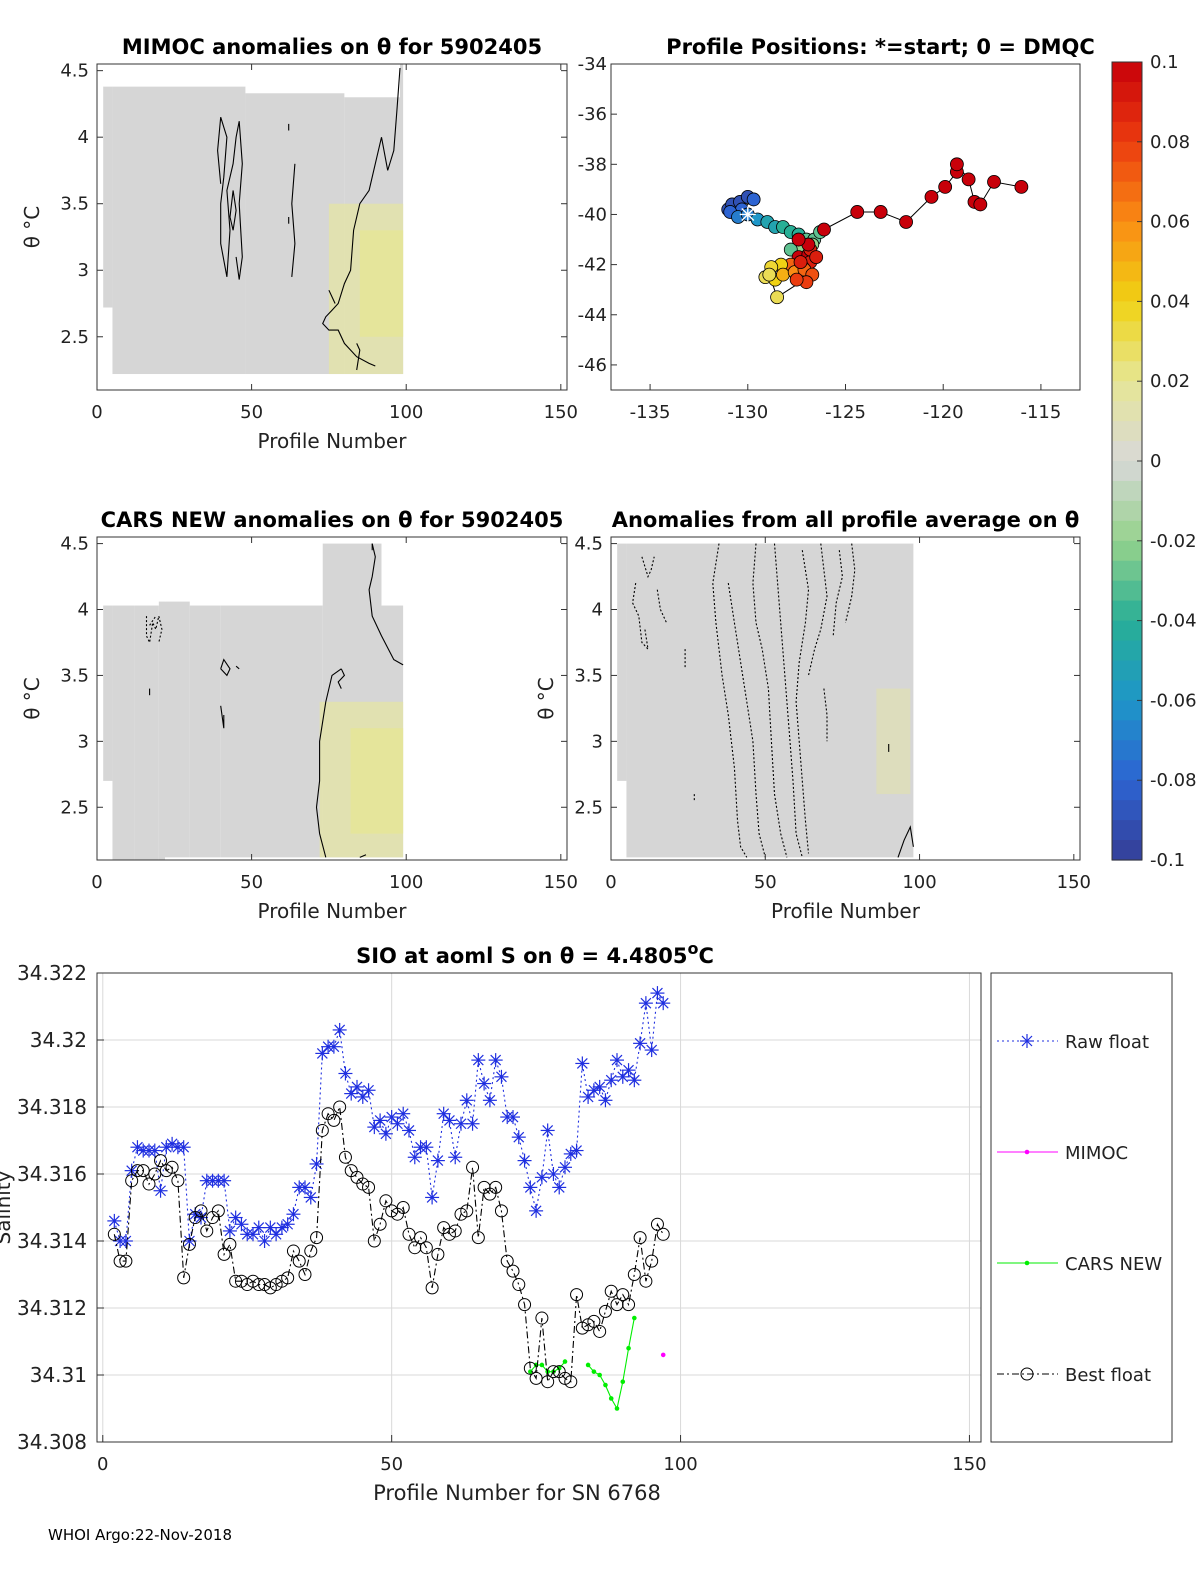  What do you see at coordinates (592, 114) in the screenshot?
I see `y-tick-label: -36` at bounding box center [592, 114].